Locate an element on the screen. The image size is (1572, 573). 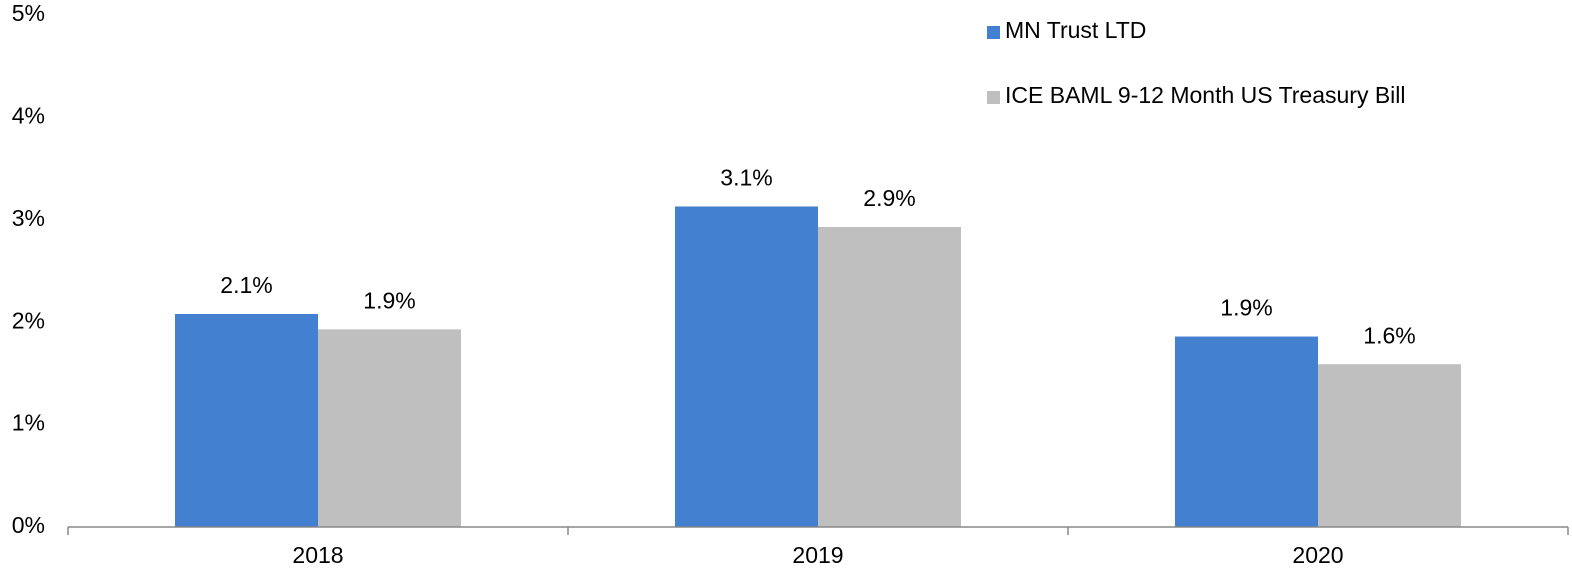
y-tick-label: 2% is located at coordinates (28, 320).